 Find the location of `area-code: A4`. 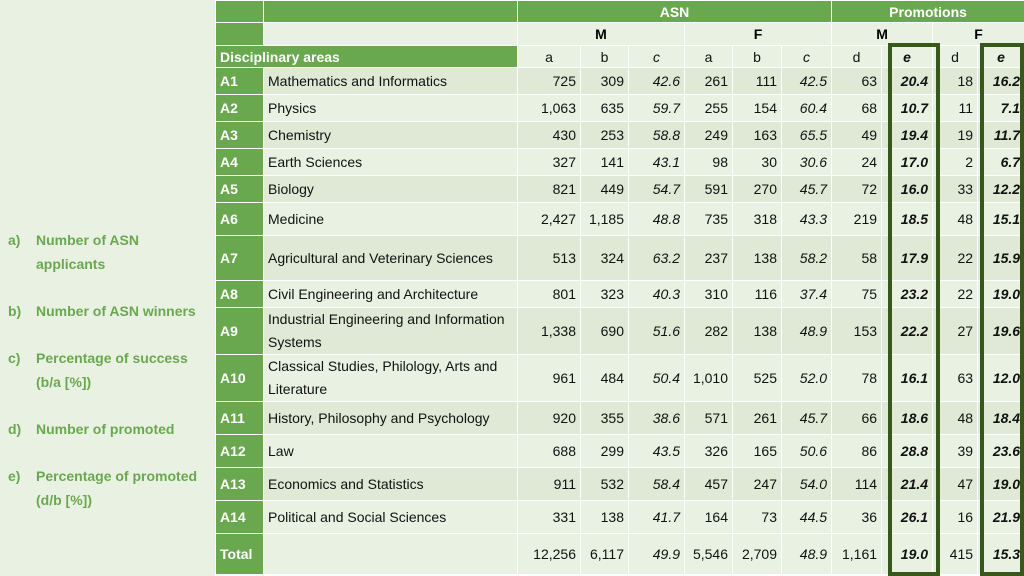

area-code: A4 is located at coordinates (239, 162).